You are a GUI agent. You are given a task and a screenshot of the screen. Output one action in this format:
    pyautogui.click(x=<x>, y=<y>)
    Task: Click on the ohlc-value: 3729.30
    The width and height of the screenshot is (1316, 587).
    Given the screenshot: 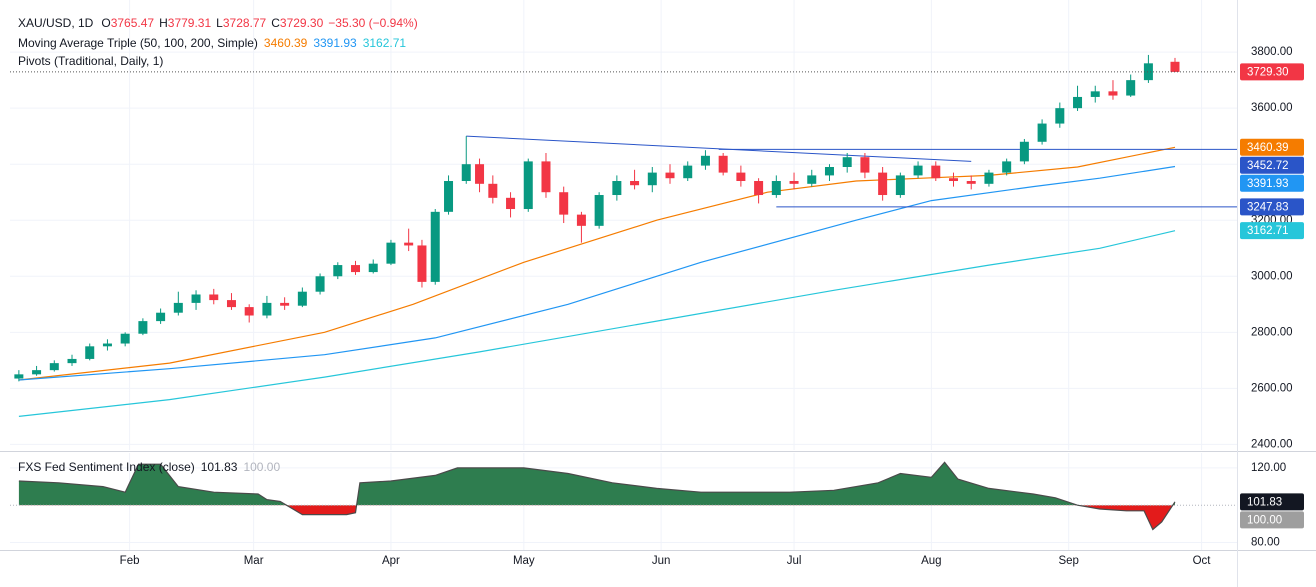 What is the action you would take?
    pyautogui.click(x=302, y=23)
    